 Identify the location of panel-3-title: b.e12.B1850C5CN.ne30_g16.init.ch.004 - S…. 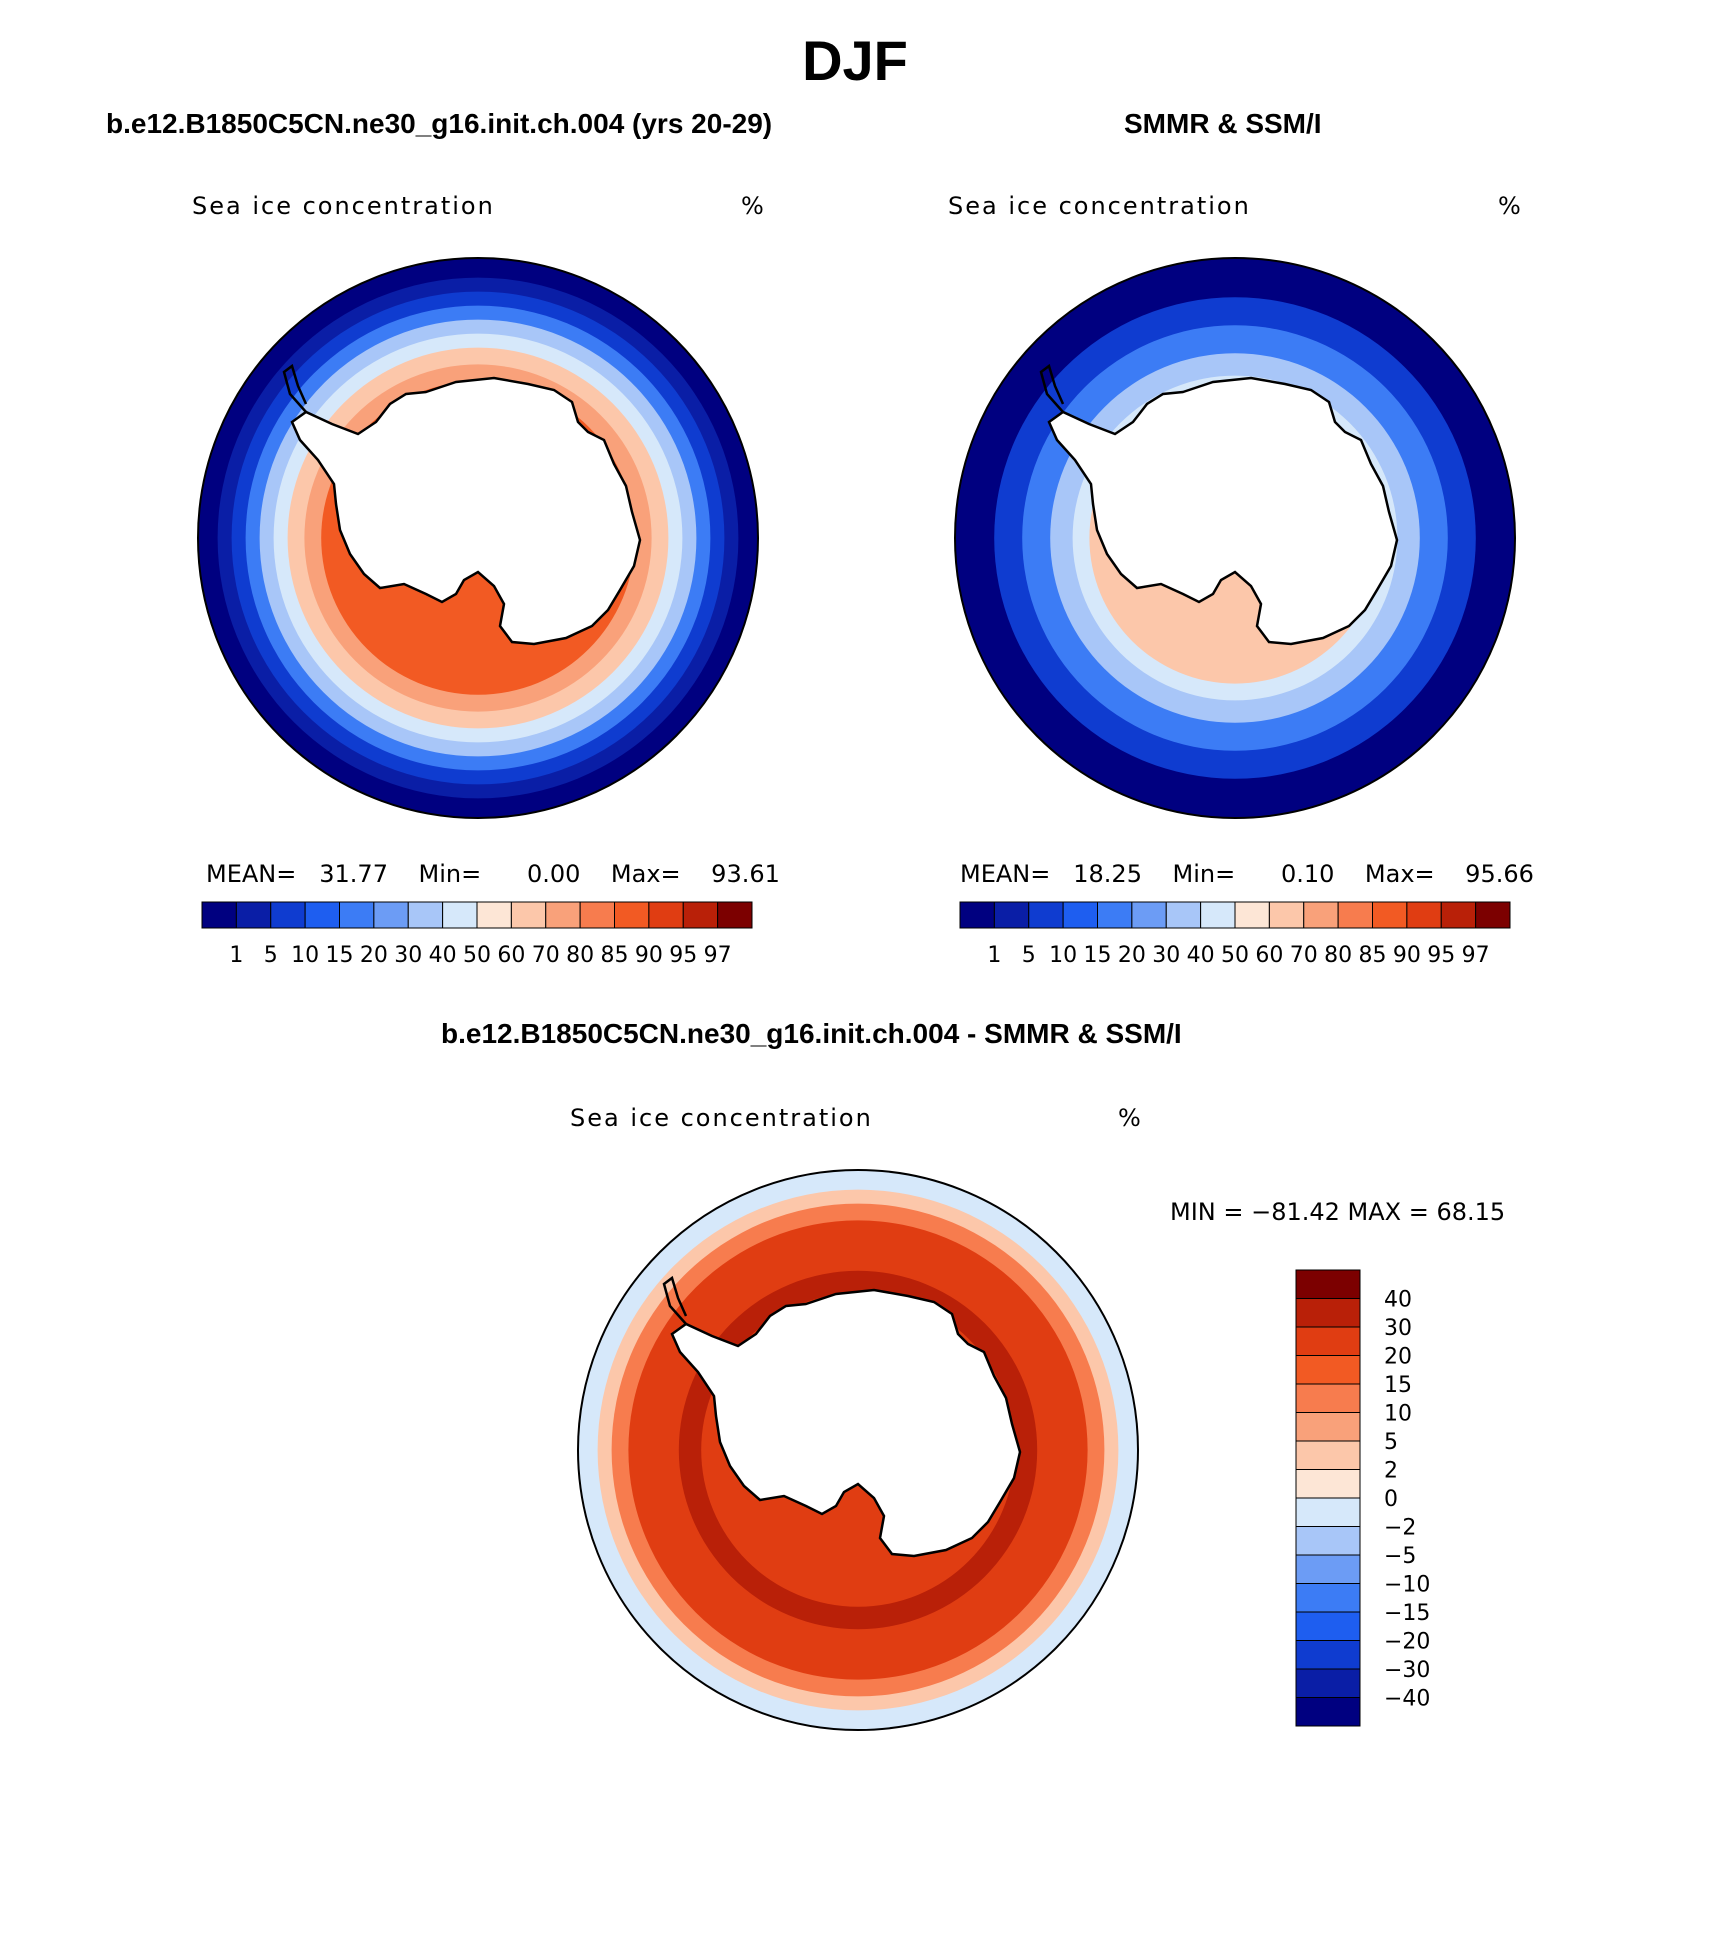
(811, 1033).